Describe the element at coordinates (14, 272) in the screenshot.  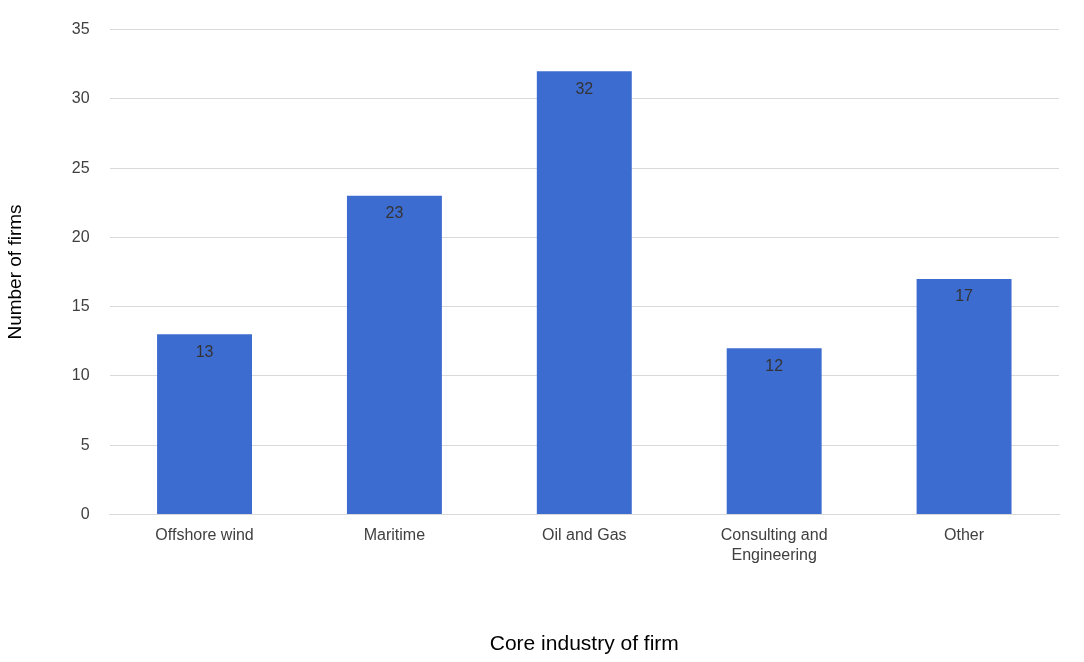
I see `y-axis-title: Number of firms` at that location.